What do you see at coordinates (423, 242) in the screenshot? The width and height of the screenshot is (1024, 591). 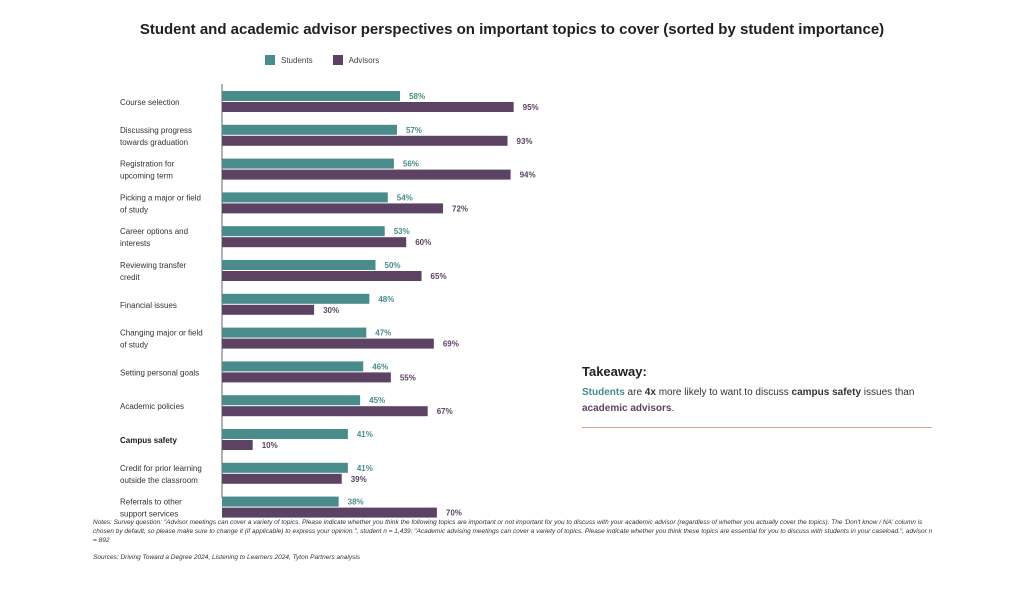 I see `data-label-advisors: 60%` at bounding box center [423, 242].